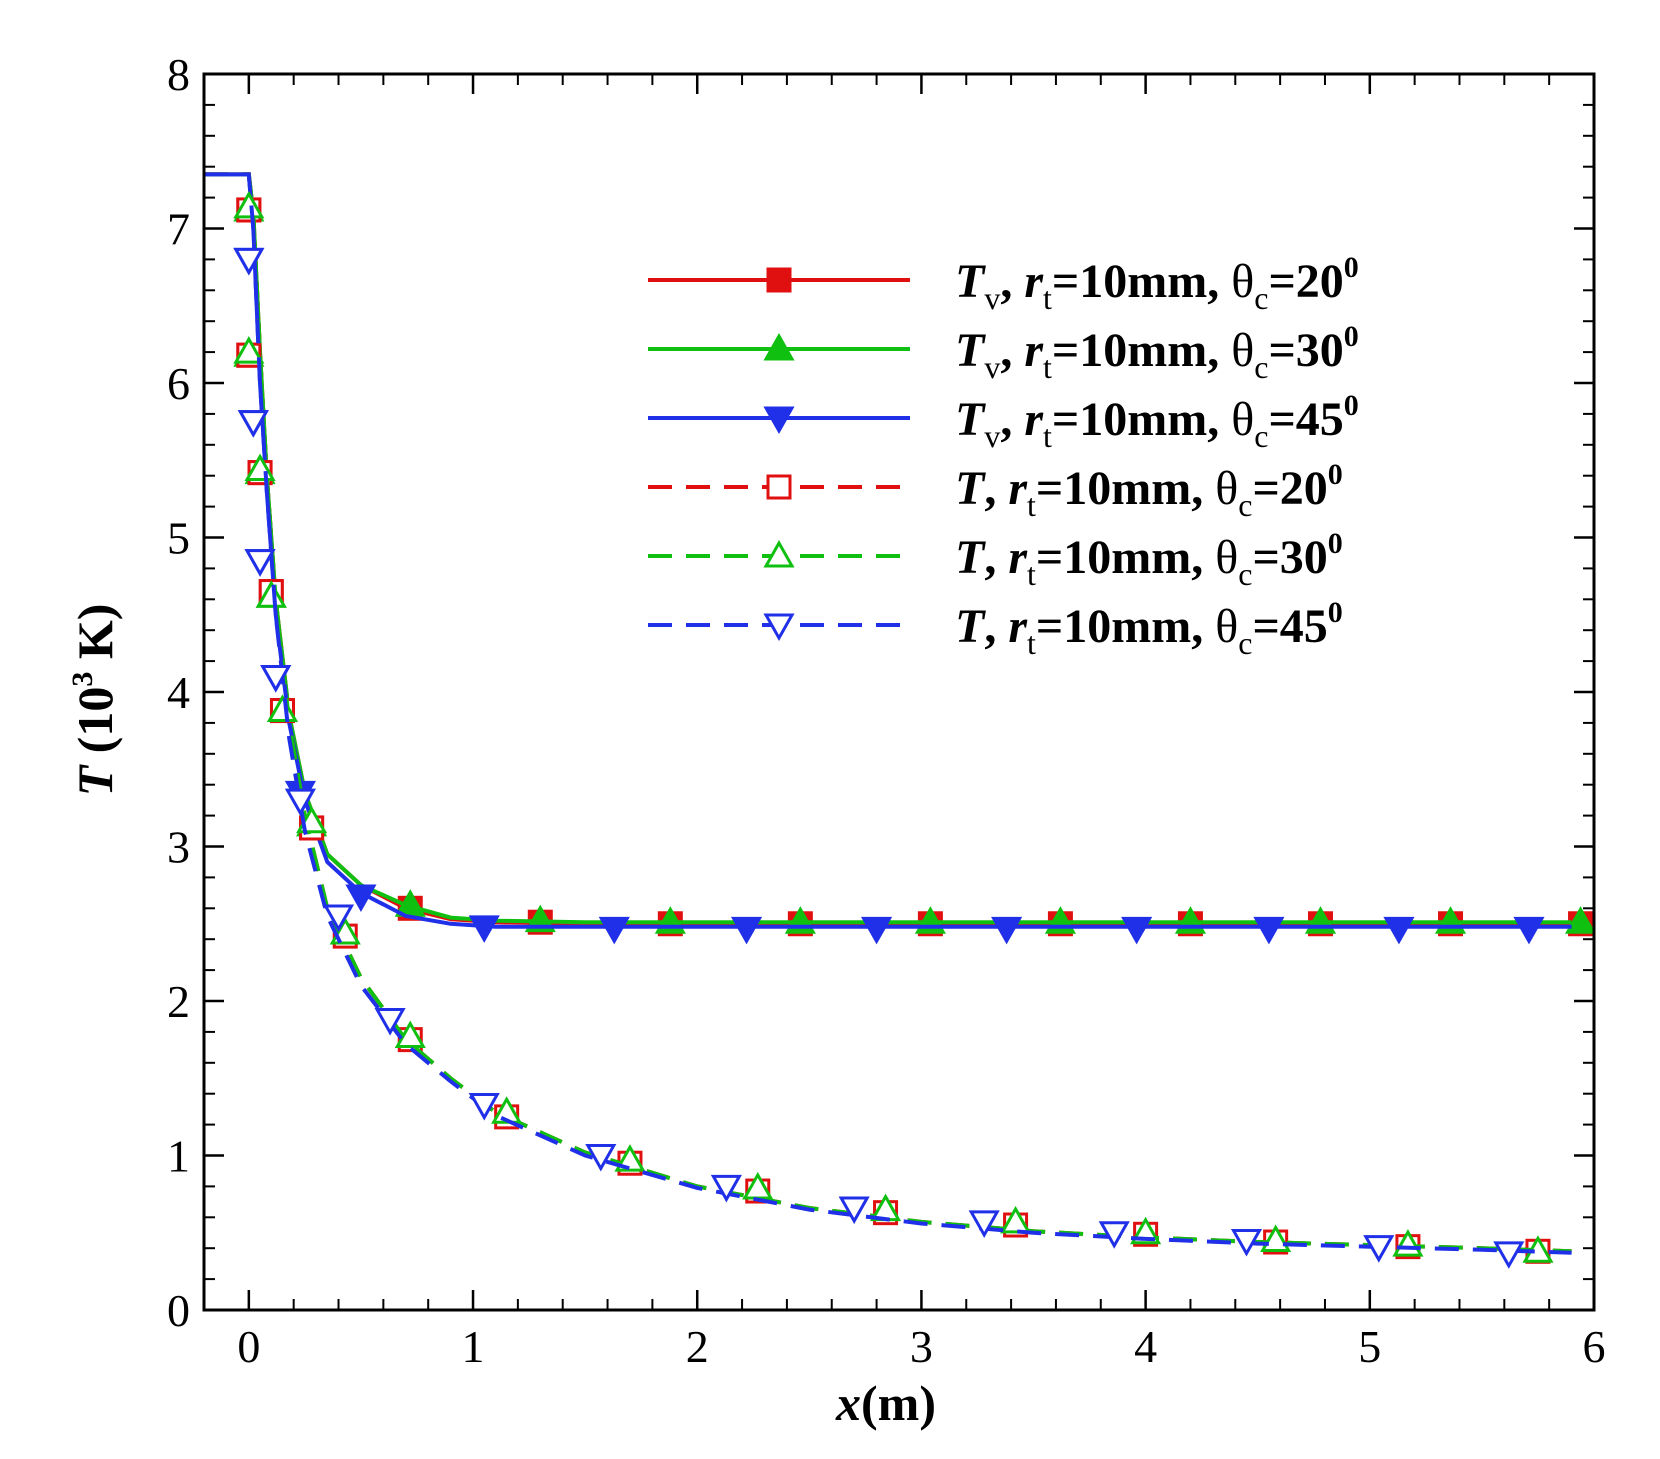 The image size is (1660, 1459). Describe the element at coordinates (473, 1346) in the screenshot. I see `x-tick-label: 1` at that location.